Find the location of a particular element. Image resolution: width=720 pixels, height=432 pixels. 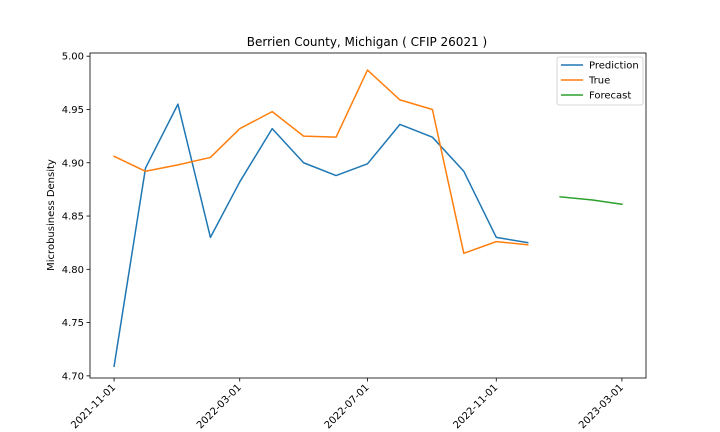

y-tick-label: 5.00 is located at coordinates (73, 57).